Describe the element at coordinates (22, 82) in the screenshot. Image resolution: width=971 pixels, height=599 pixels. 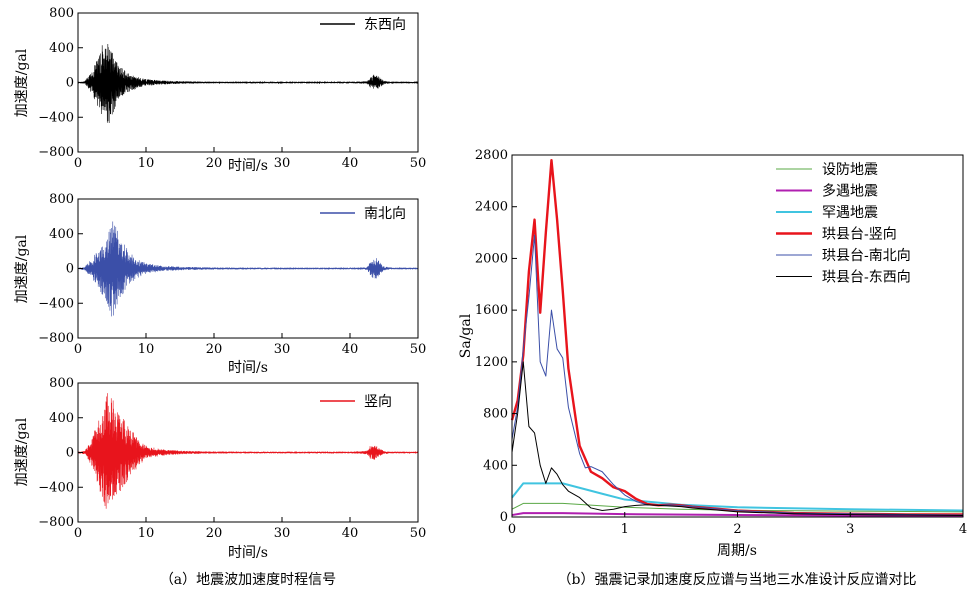
I see `ew-y-axis-label: 加速度/gal` at that location.